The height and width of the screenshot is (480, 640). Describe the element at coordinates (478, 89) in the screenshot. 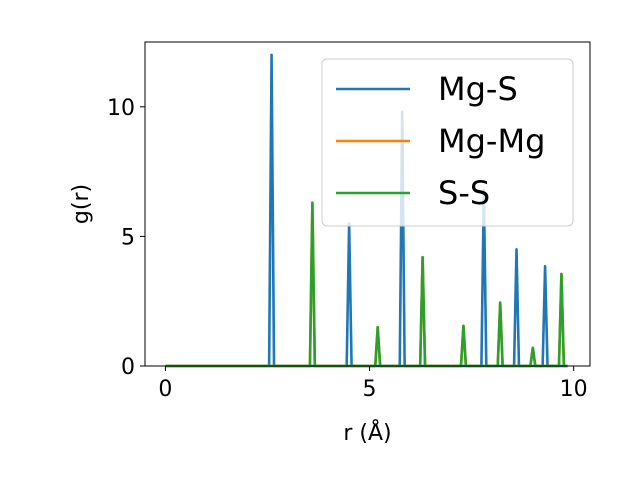

I see `legend-label-mg-s: Mg-S` at that location.